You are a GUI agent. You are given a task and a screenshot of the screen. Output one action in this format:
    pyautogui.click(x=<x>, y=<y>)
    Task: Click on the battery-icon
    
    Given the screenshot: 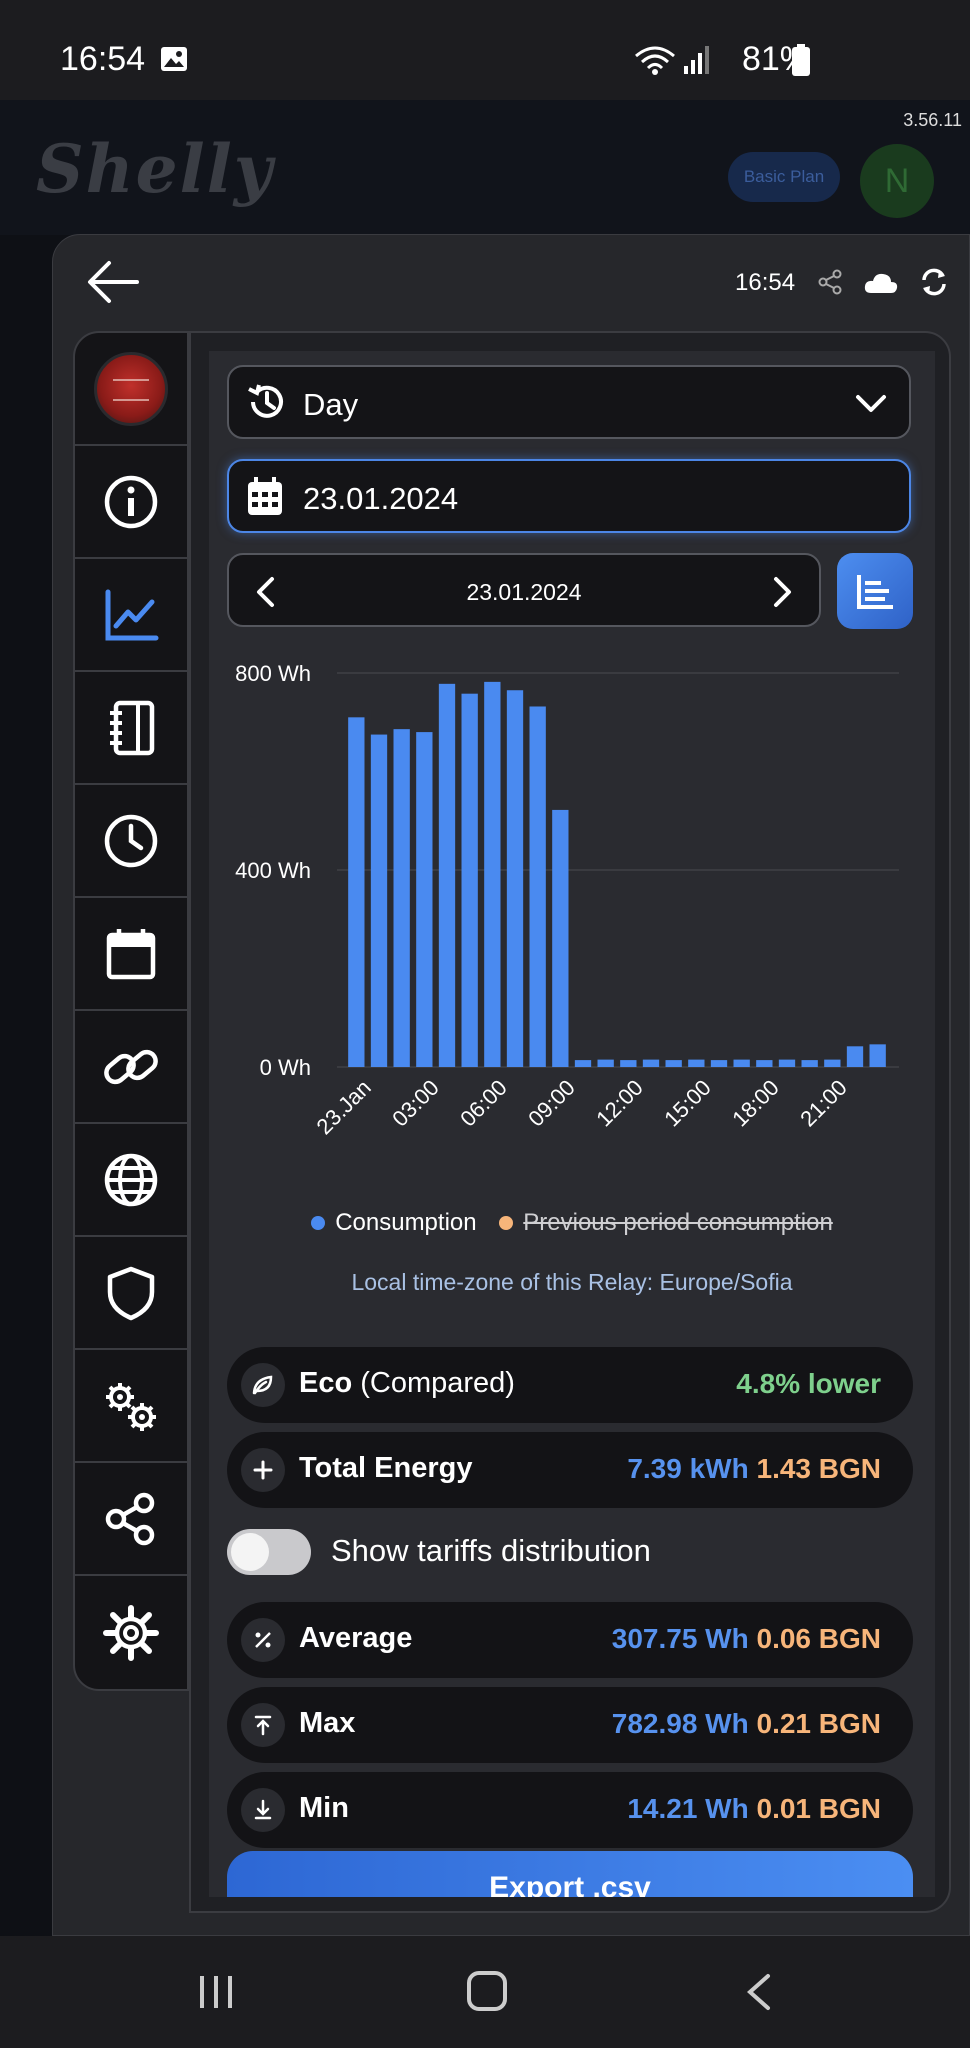 What is the action you would take?
    pyautogui.click(x=801, y=60)
    